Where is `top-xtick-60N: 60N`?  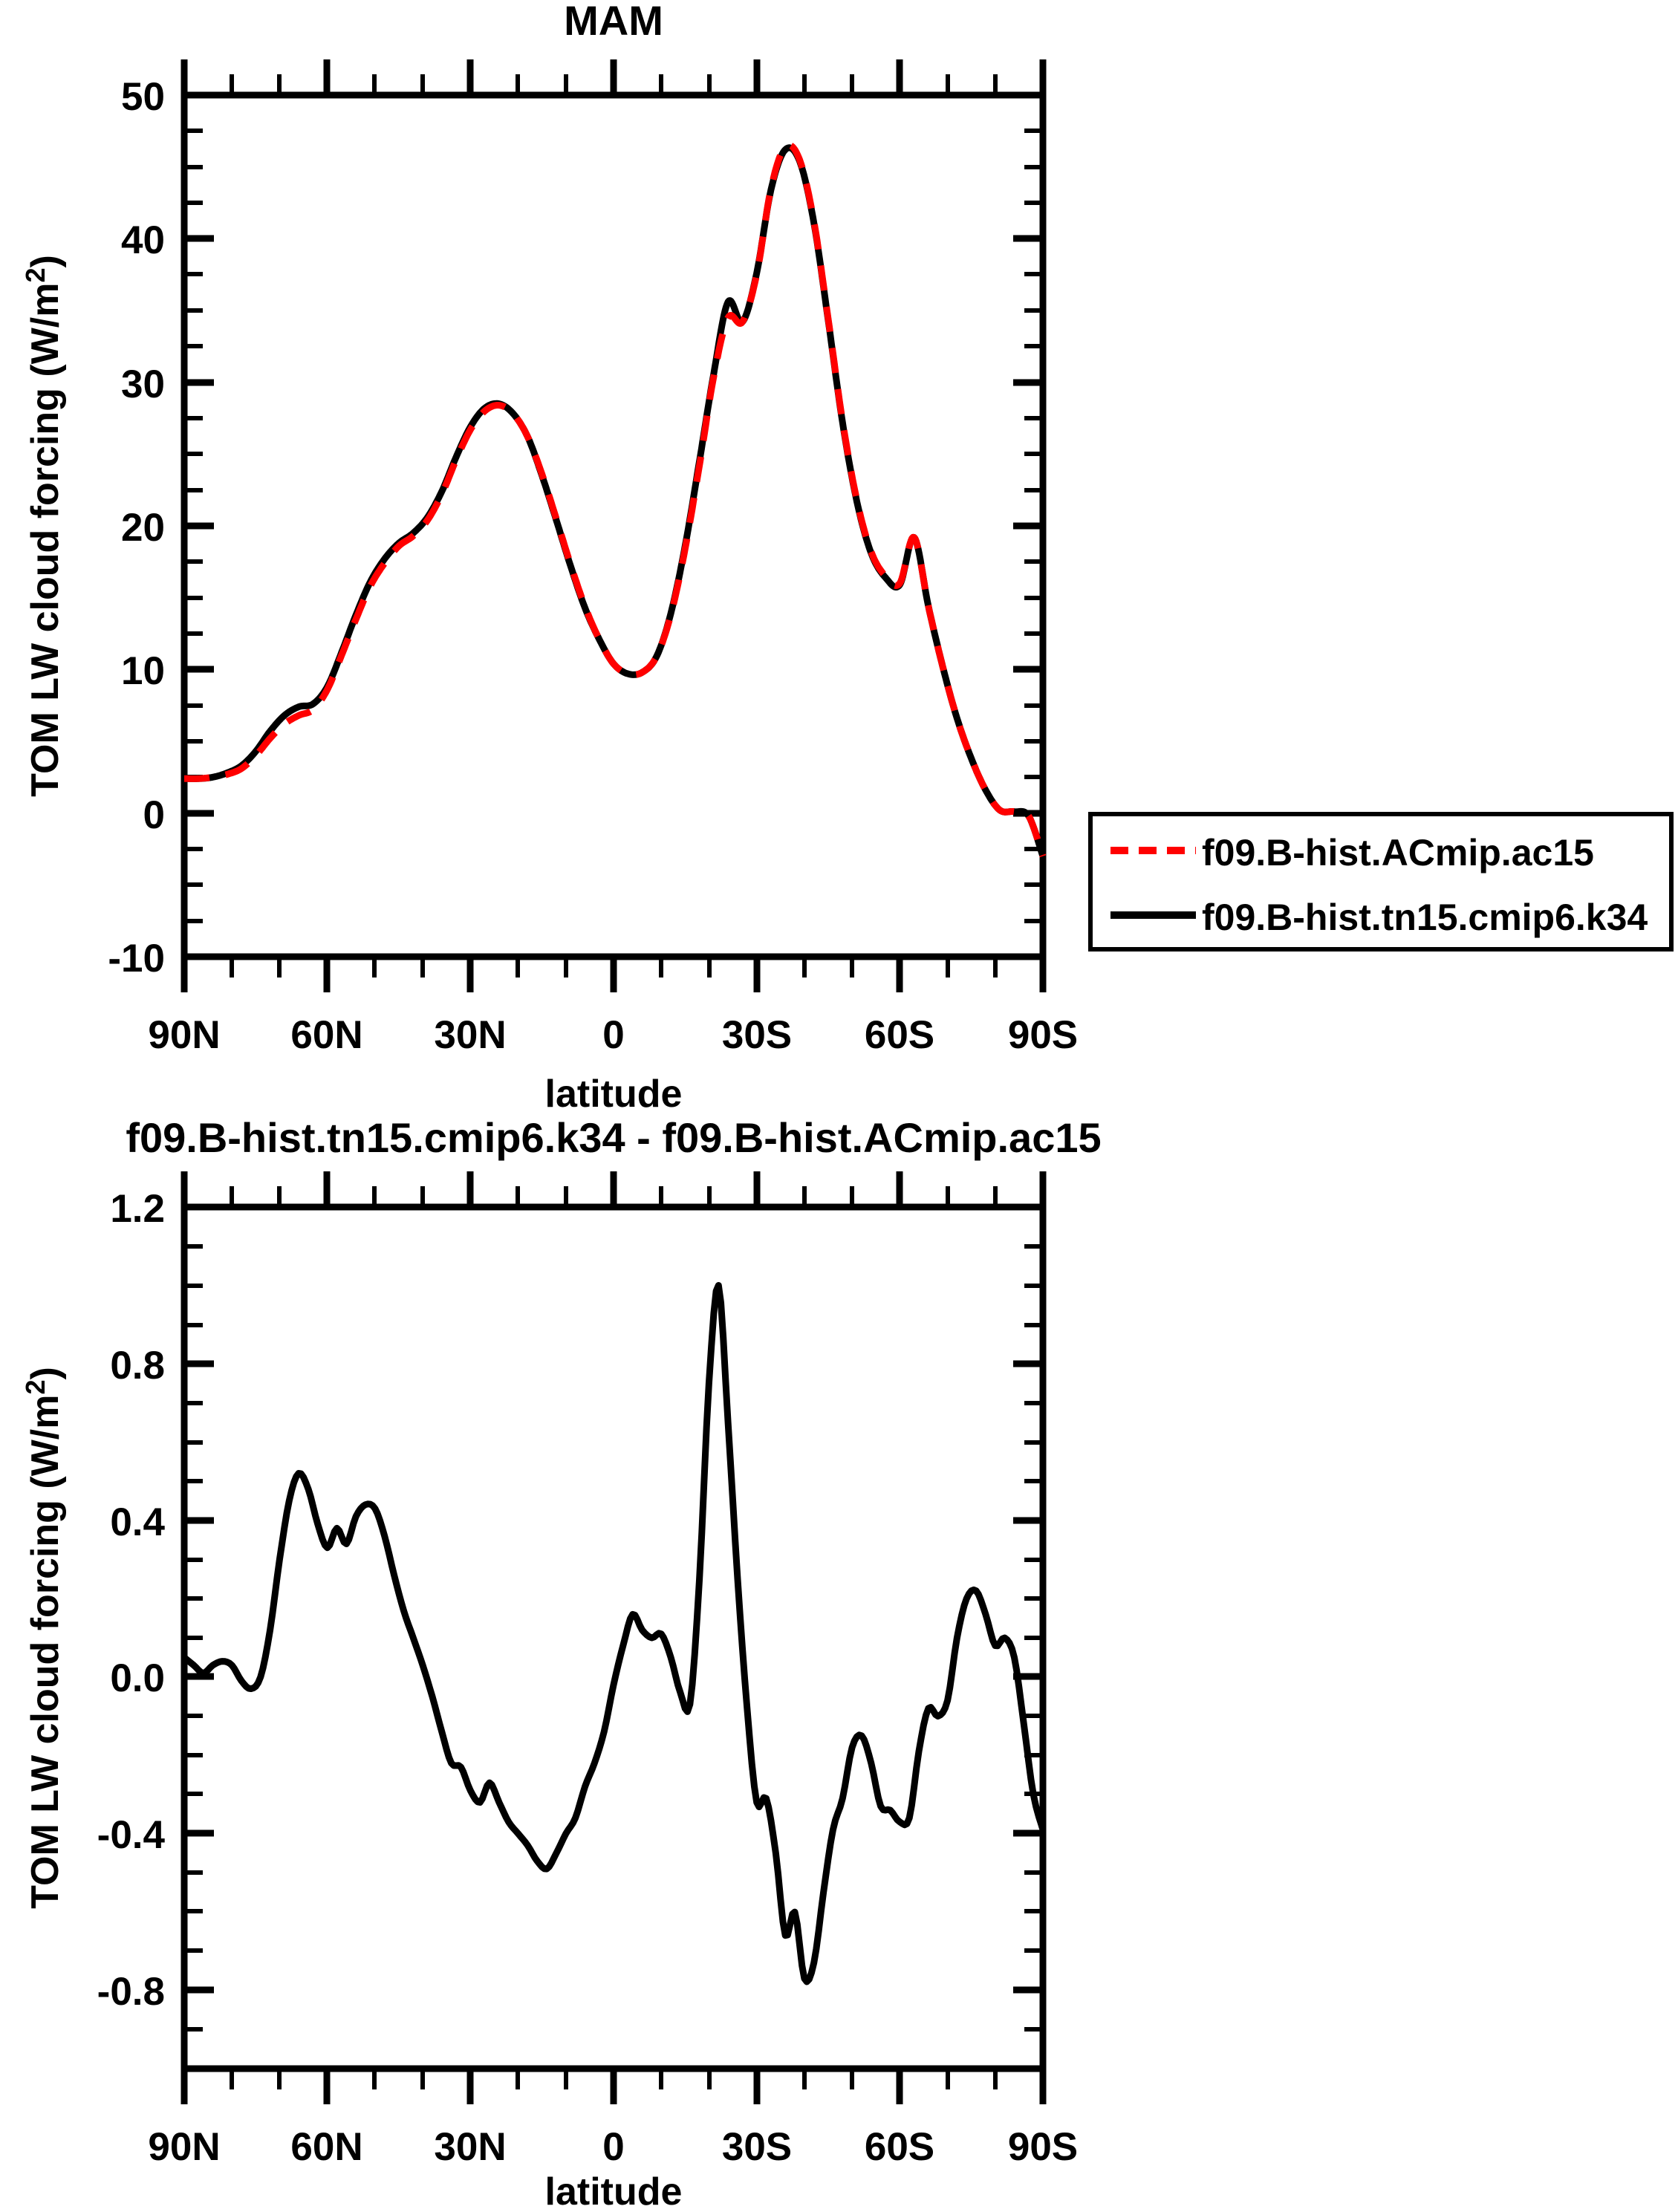 top-xtick-60N: 60N is located at coordinates (326, 1035).